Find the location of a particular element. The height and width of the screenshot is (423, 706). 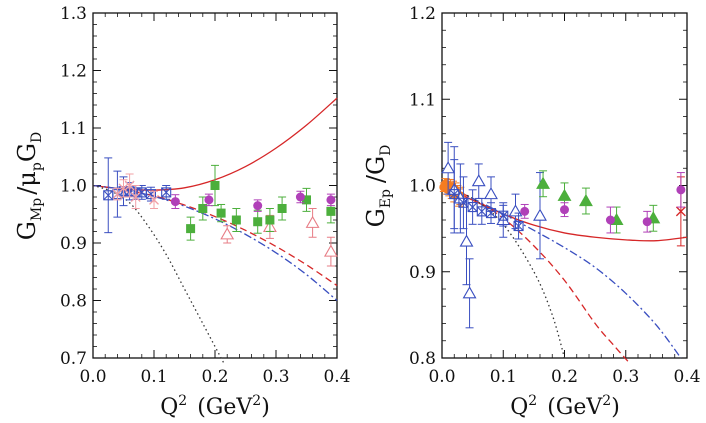

y-tick-label: 0.7 is located at coordinates (73, 359).